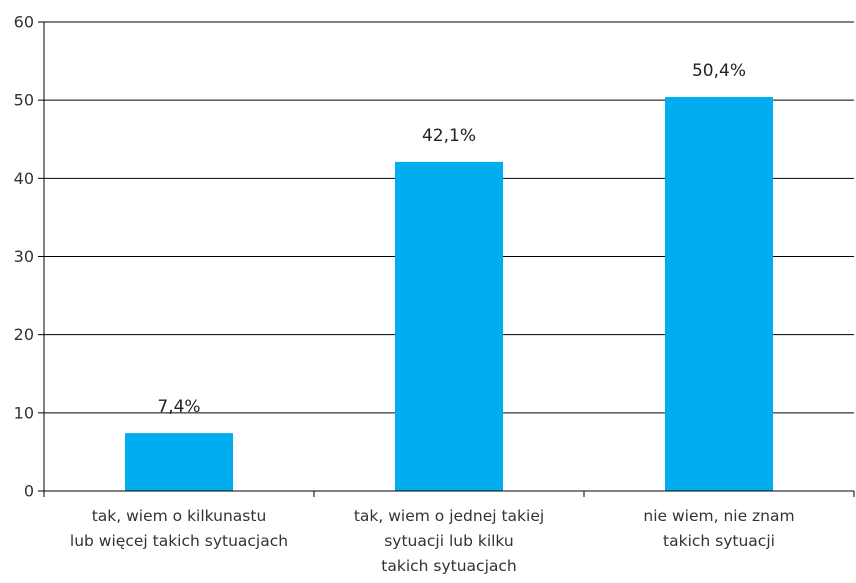 The image size is (856, 583). I want to click on y-tick-label: 60, so click(24, 22).